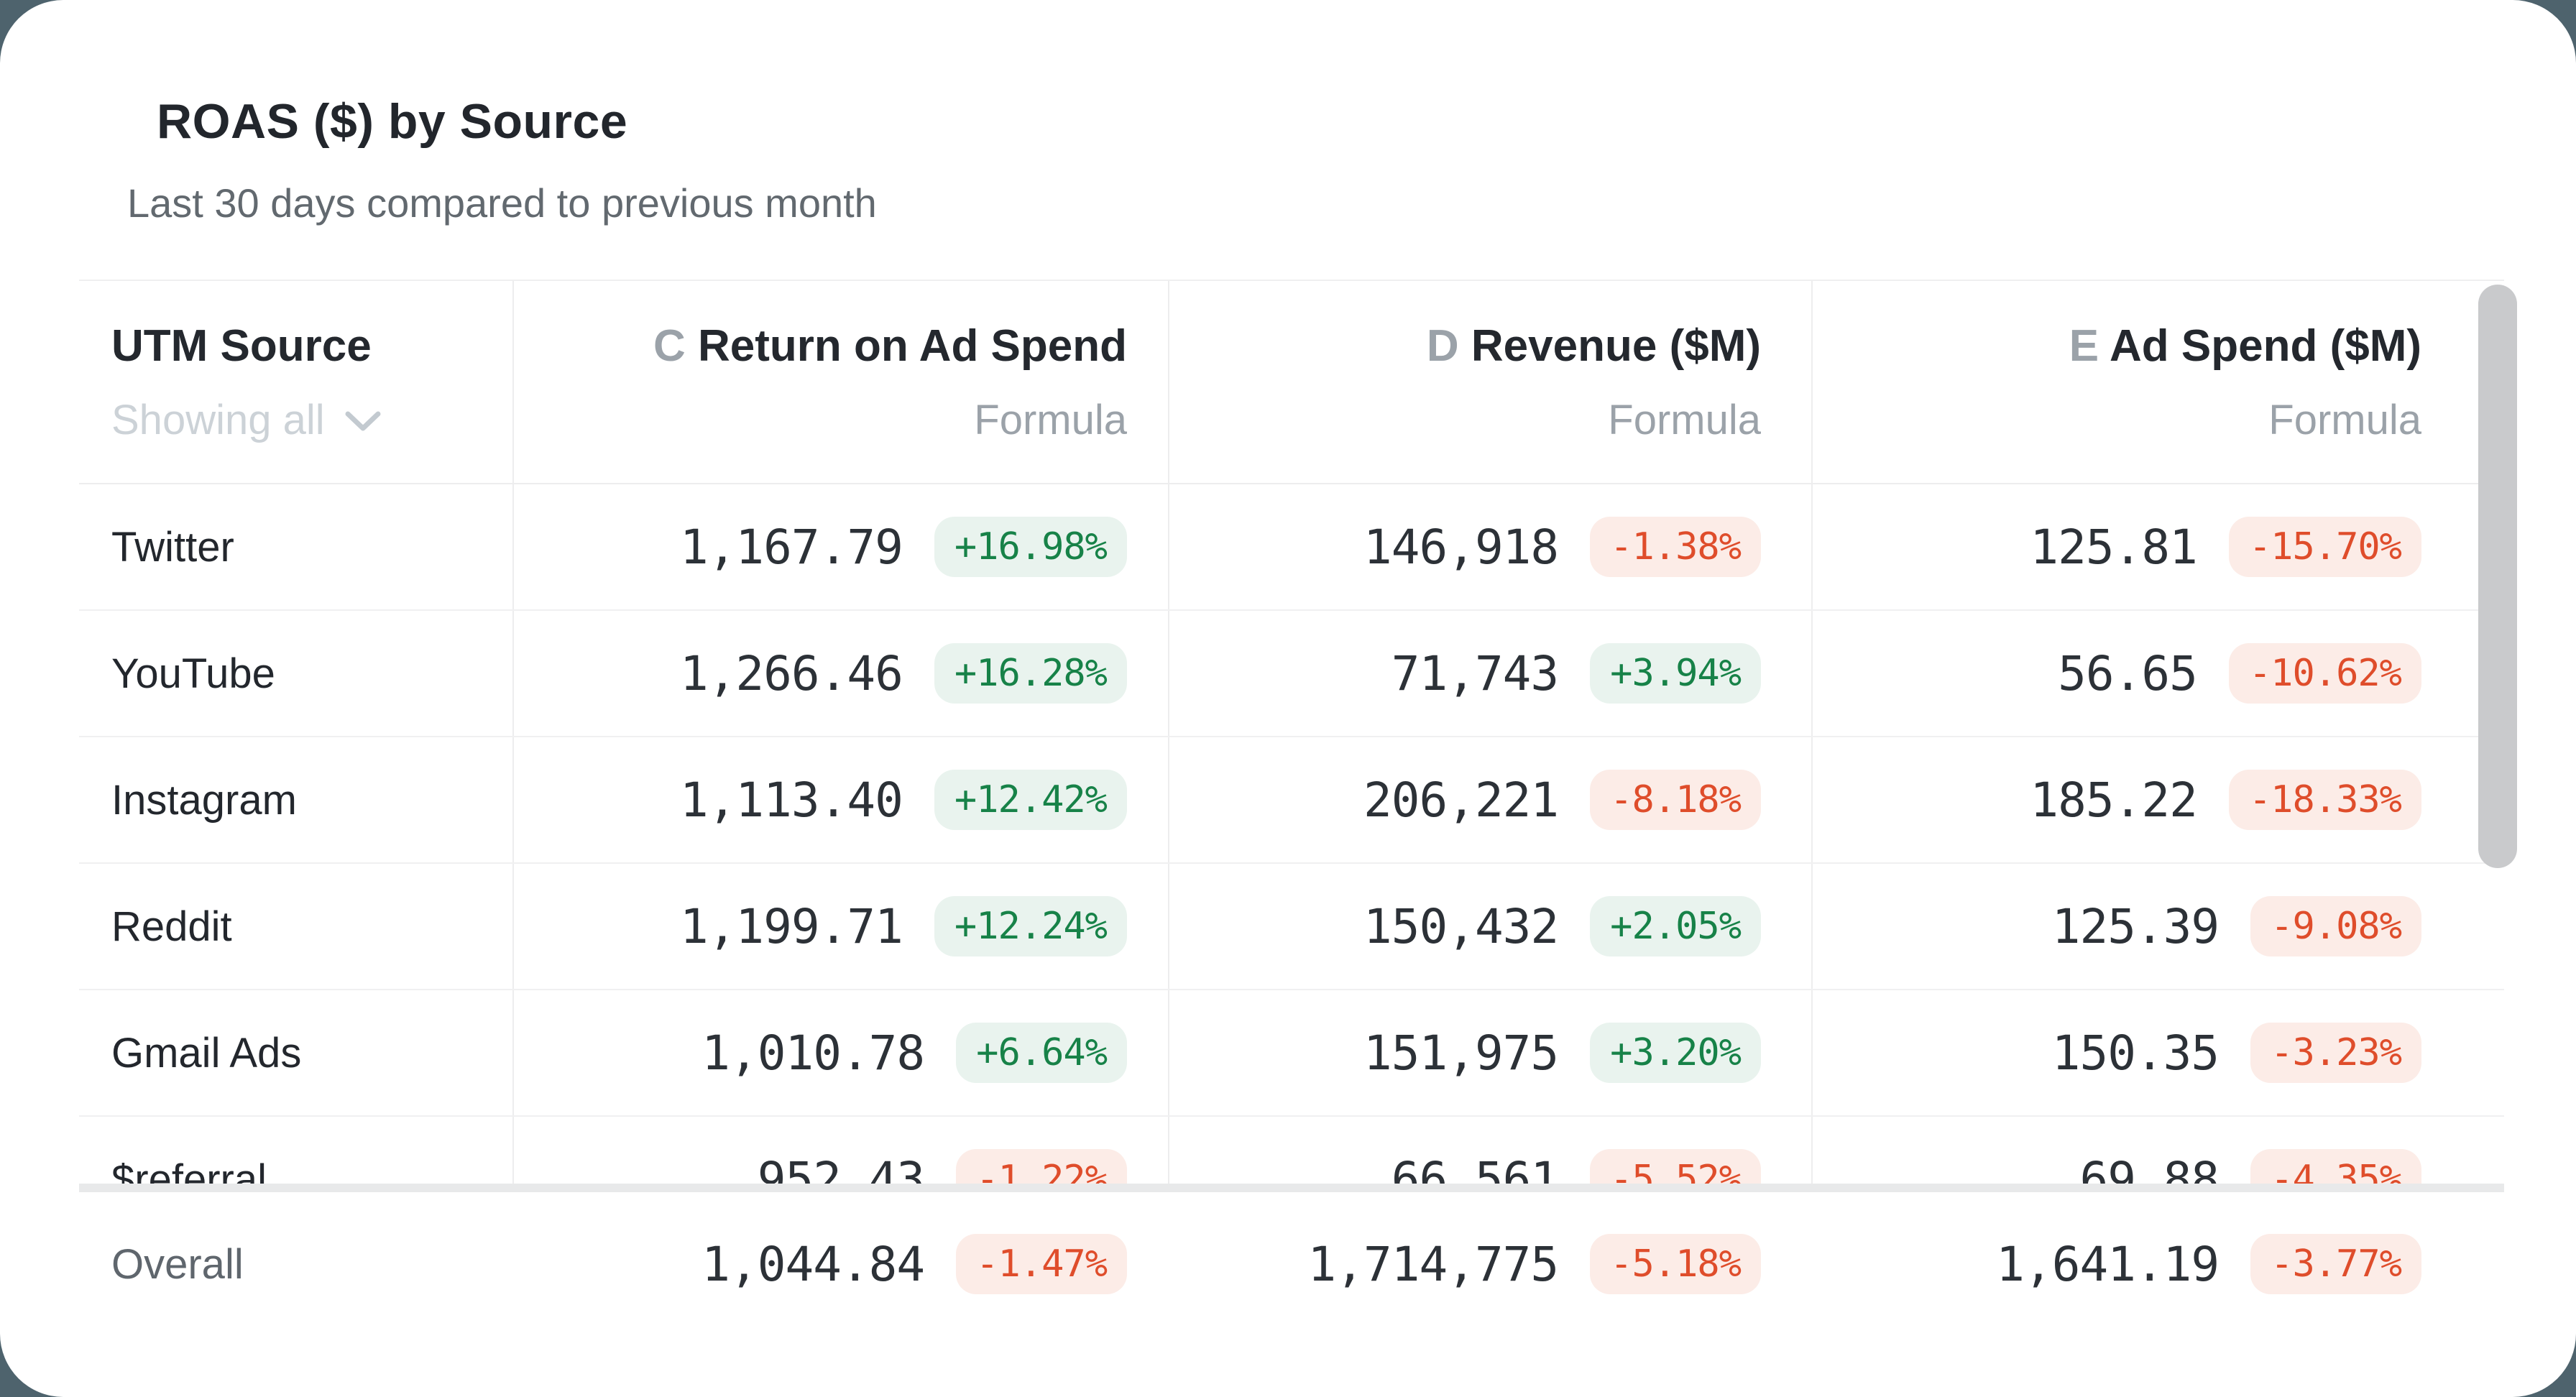  Describe the element at coordinates (1675, 800) in the screenshot. I see `delta-badge: -8.18%` at that location.